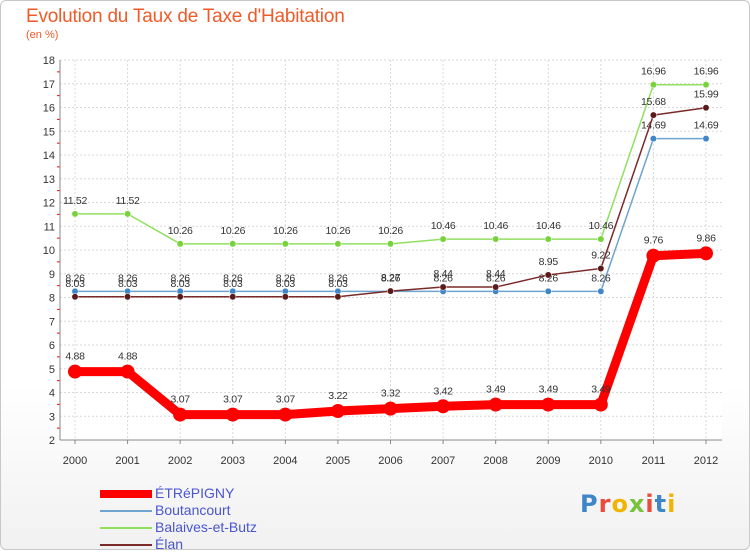 This screenshot has height=554, width=750. Describe the element at coordinates (42, 35) in the screenshot. I see `chart-subtitle: (en %)` at that location.